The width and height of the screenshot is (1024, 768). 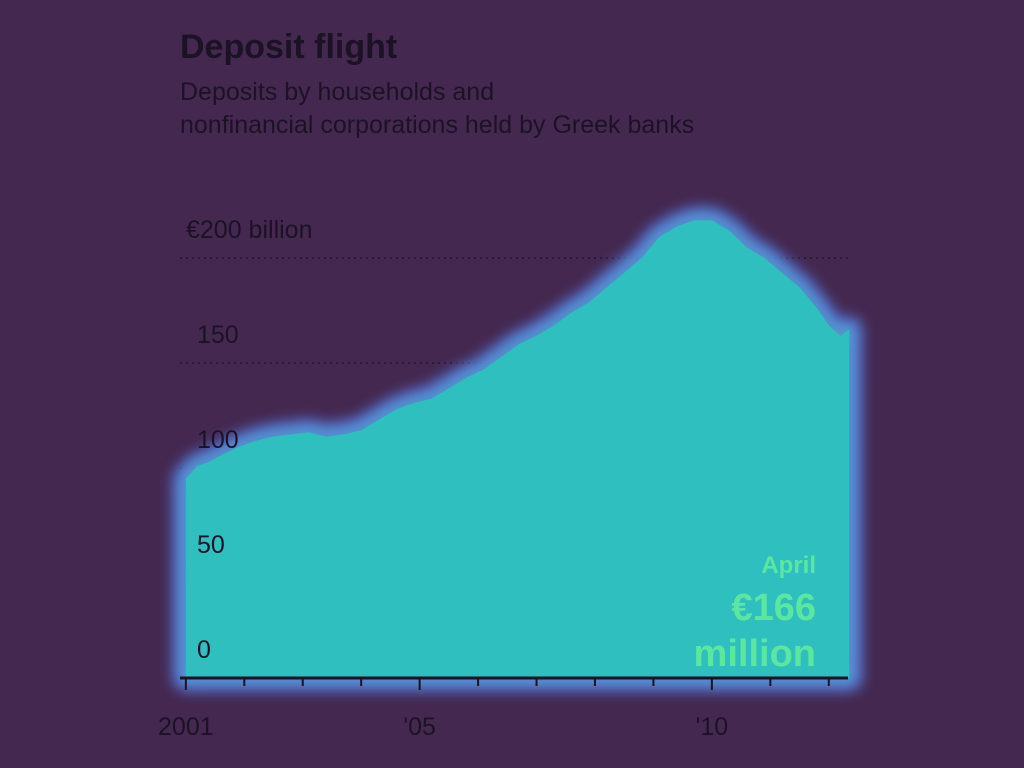 What do you see at coordinates (186, 727) in the screenshot?
I see `x-tick-label-0: 2001` at bounding box center [186, 727].